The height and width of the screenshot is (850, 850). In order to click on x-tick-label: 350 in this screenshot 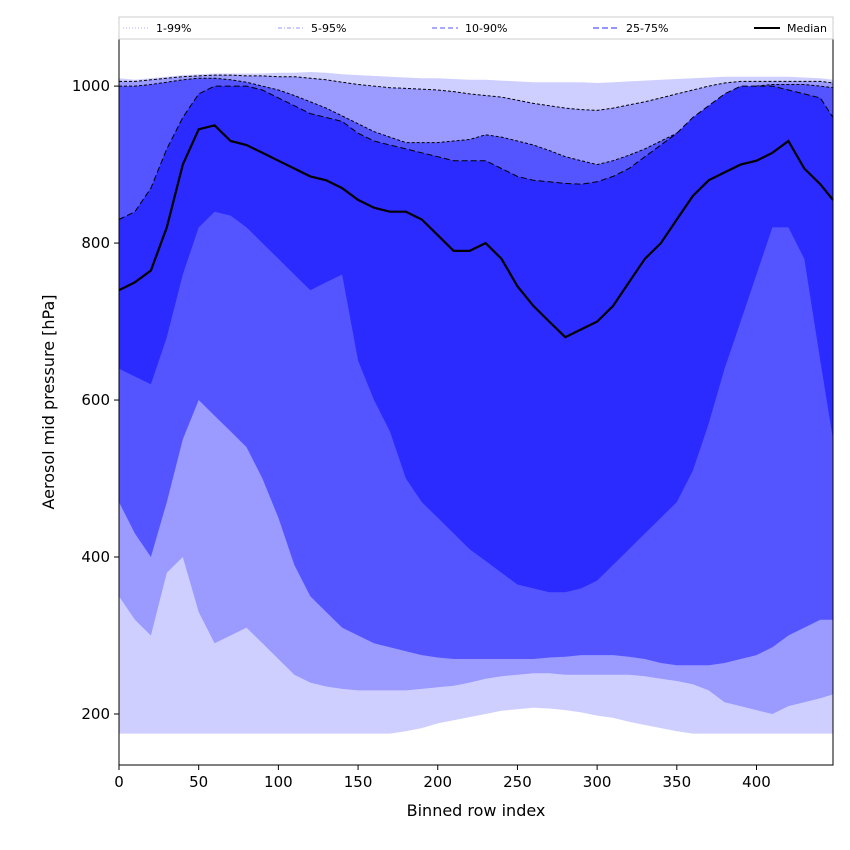, I will do `click(676, 782)`.